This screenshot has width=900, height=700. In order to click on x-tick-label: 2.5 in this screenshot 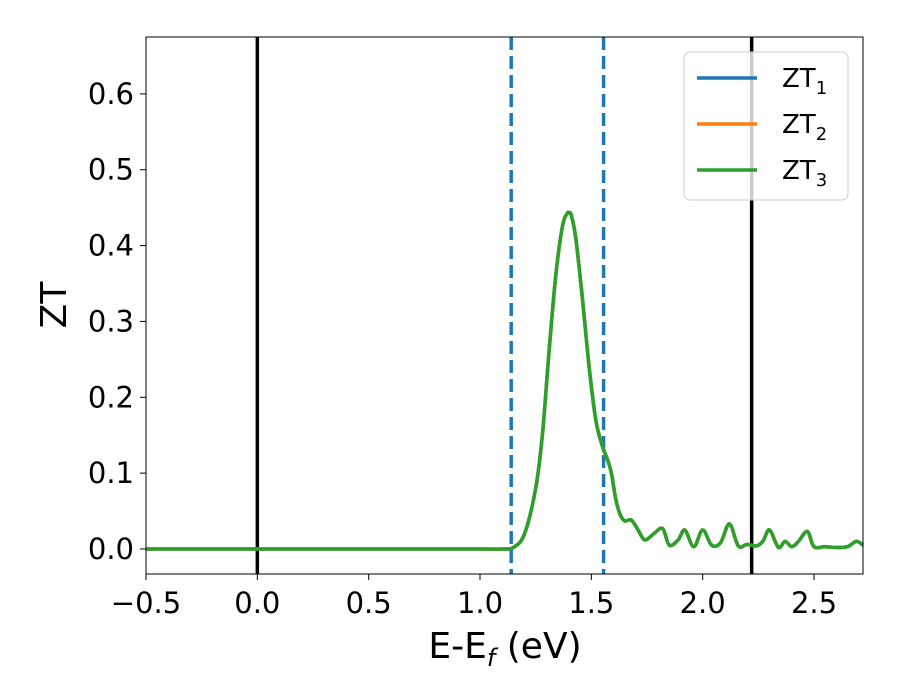, I will do `click(814, 603)`.